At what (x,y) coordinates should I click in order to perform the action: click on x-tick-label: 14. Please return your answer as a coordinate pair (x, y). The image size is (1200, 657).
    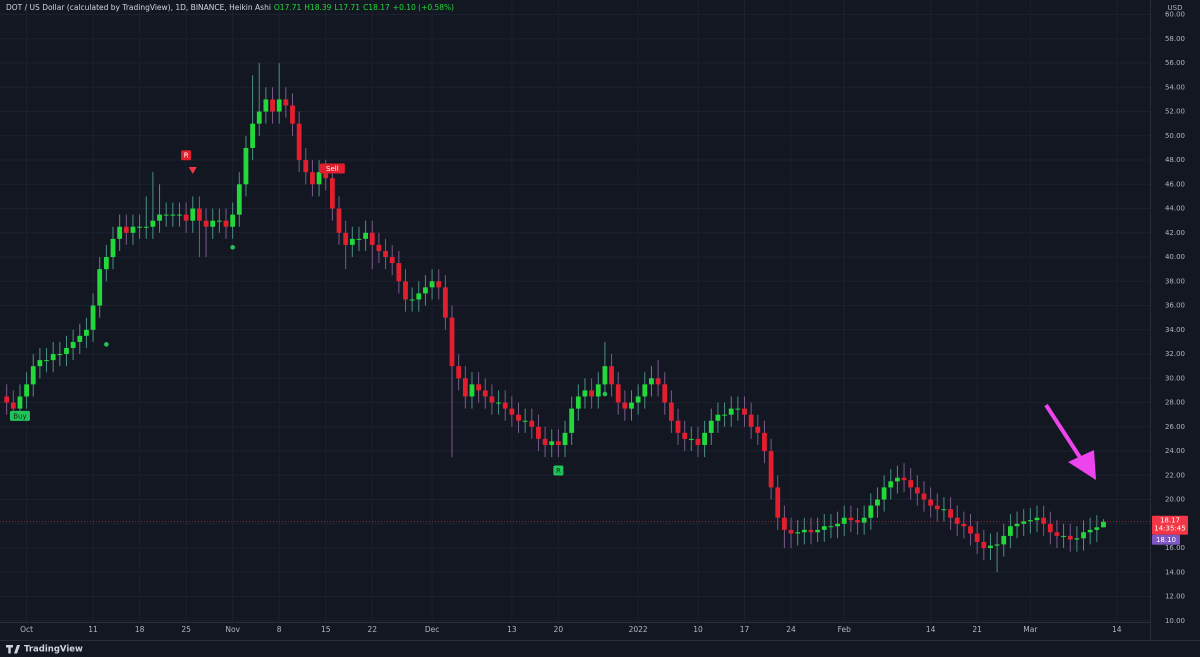
    Looking at the image, I should click on (1117, 629).